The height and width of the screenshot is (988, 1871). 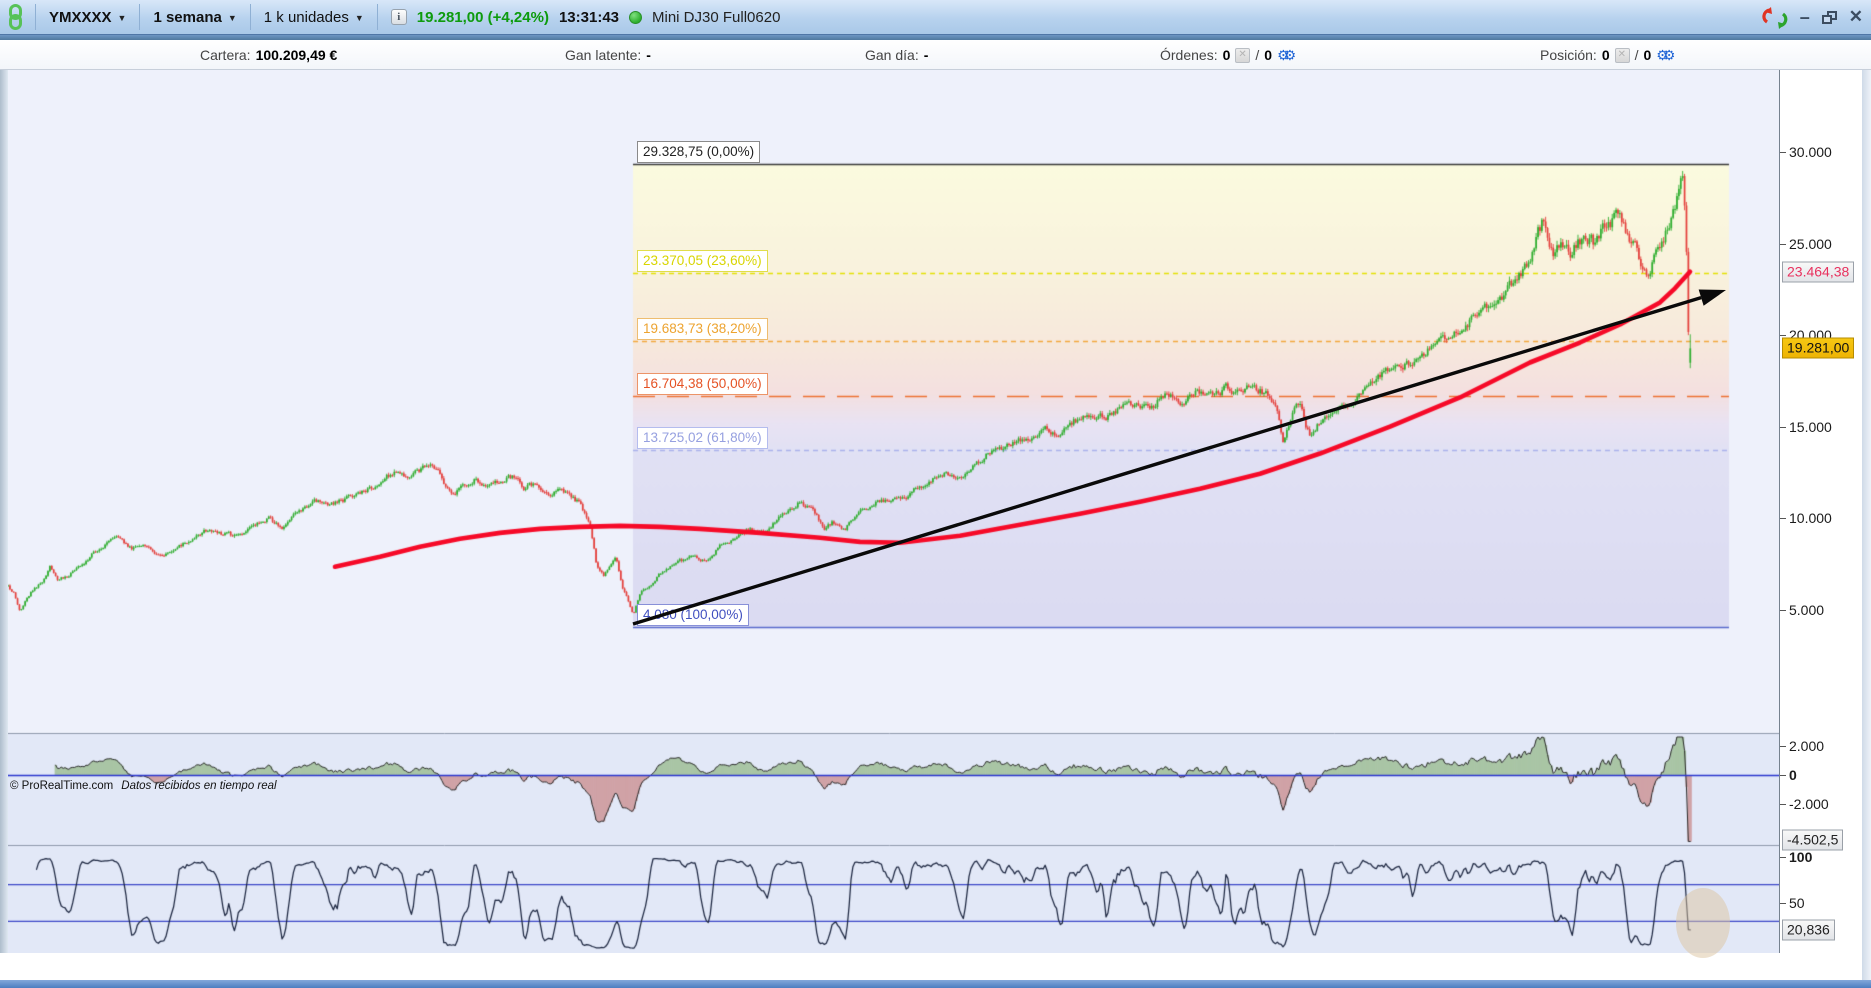 I want to click on timeframe-dropdown: 1 semana ▼, so click(x=194, y=17).